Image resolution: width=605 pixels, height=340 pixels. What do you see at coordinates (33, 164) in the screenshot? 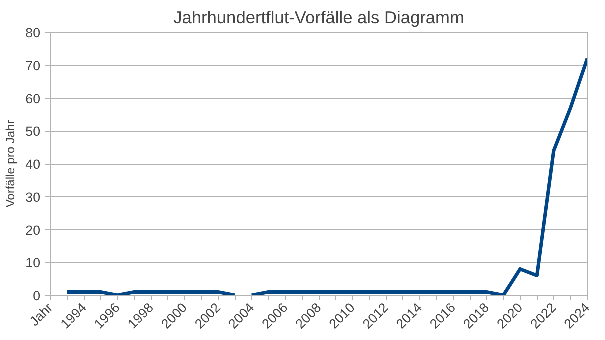
I see `y-tick-label: 40` at bounding box center [33, 164].